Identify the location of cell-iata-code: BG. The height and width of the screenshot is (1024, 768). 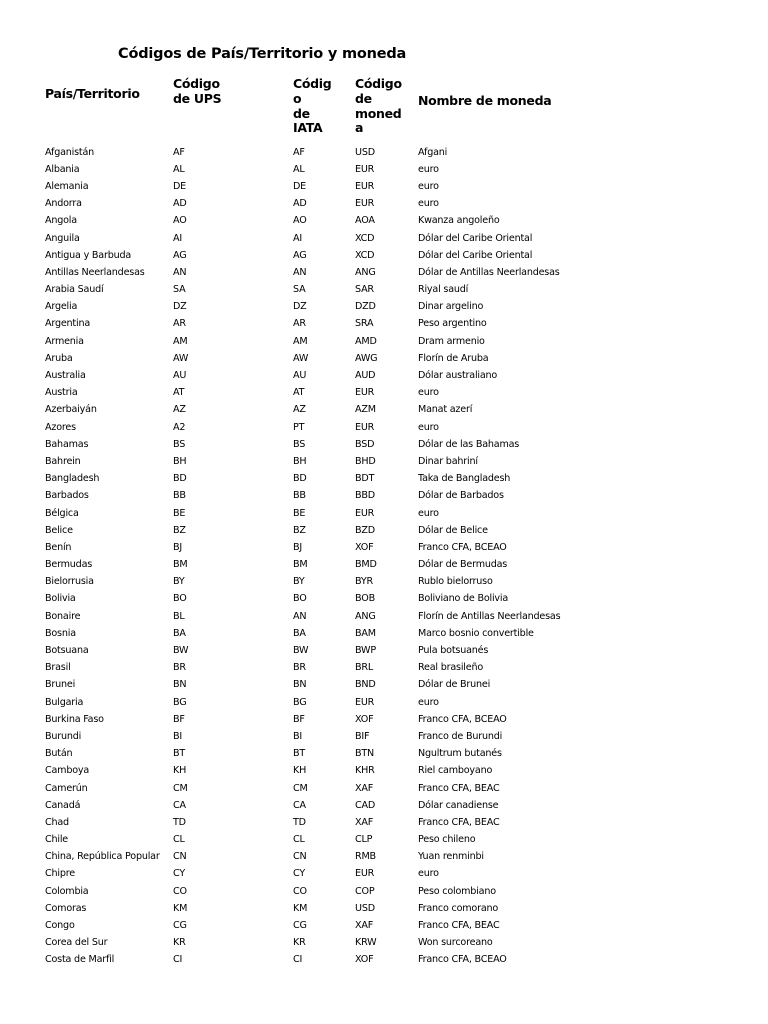
(300, 702).